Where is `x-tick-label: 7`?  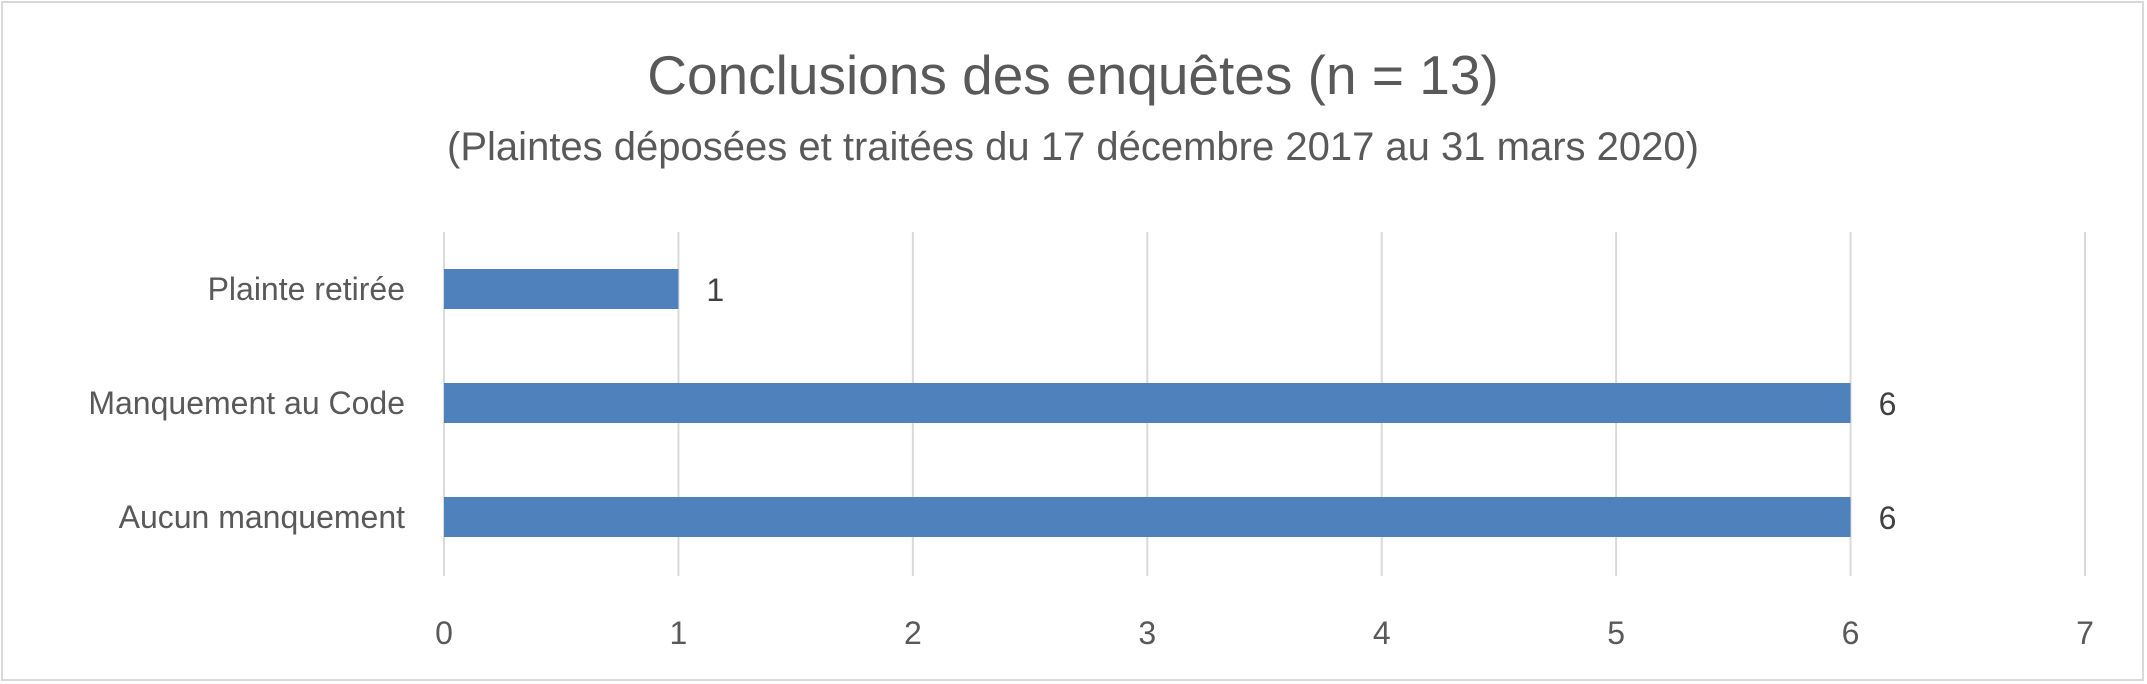
x-tick-label: 7 is located at coordinates (2085, 633).